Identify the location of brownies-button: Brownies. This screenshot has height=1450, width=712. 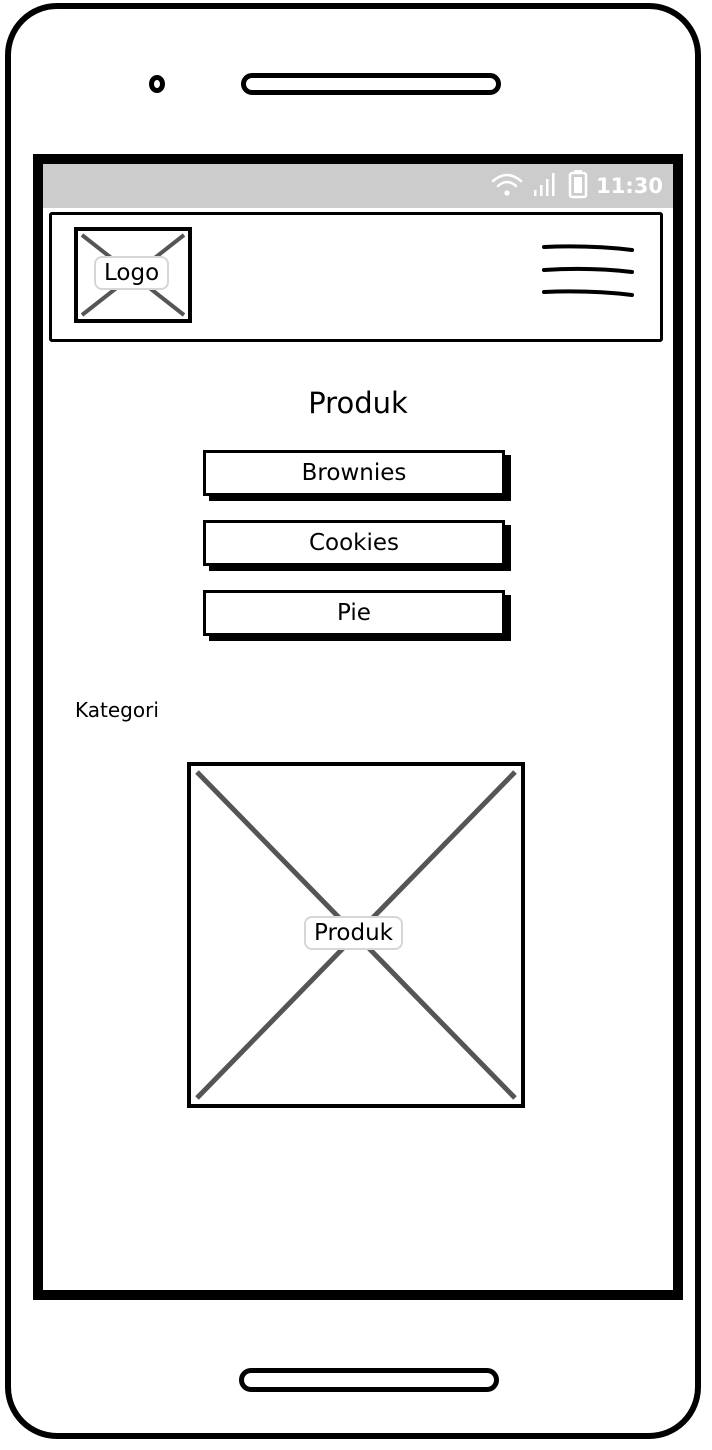
(354, 473).